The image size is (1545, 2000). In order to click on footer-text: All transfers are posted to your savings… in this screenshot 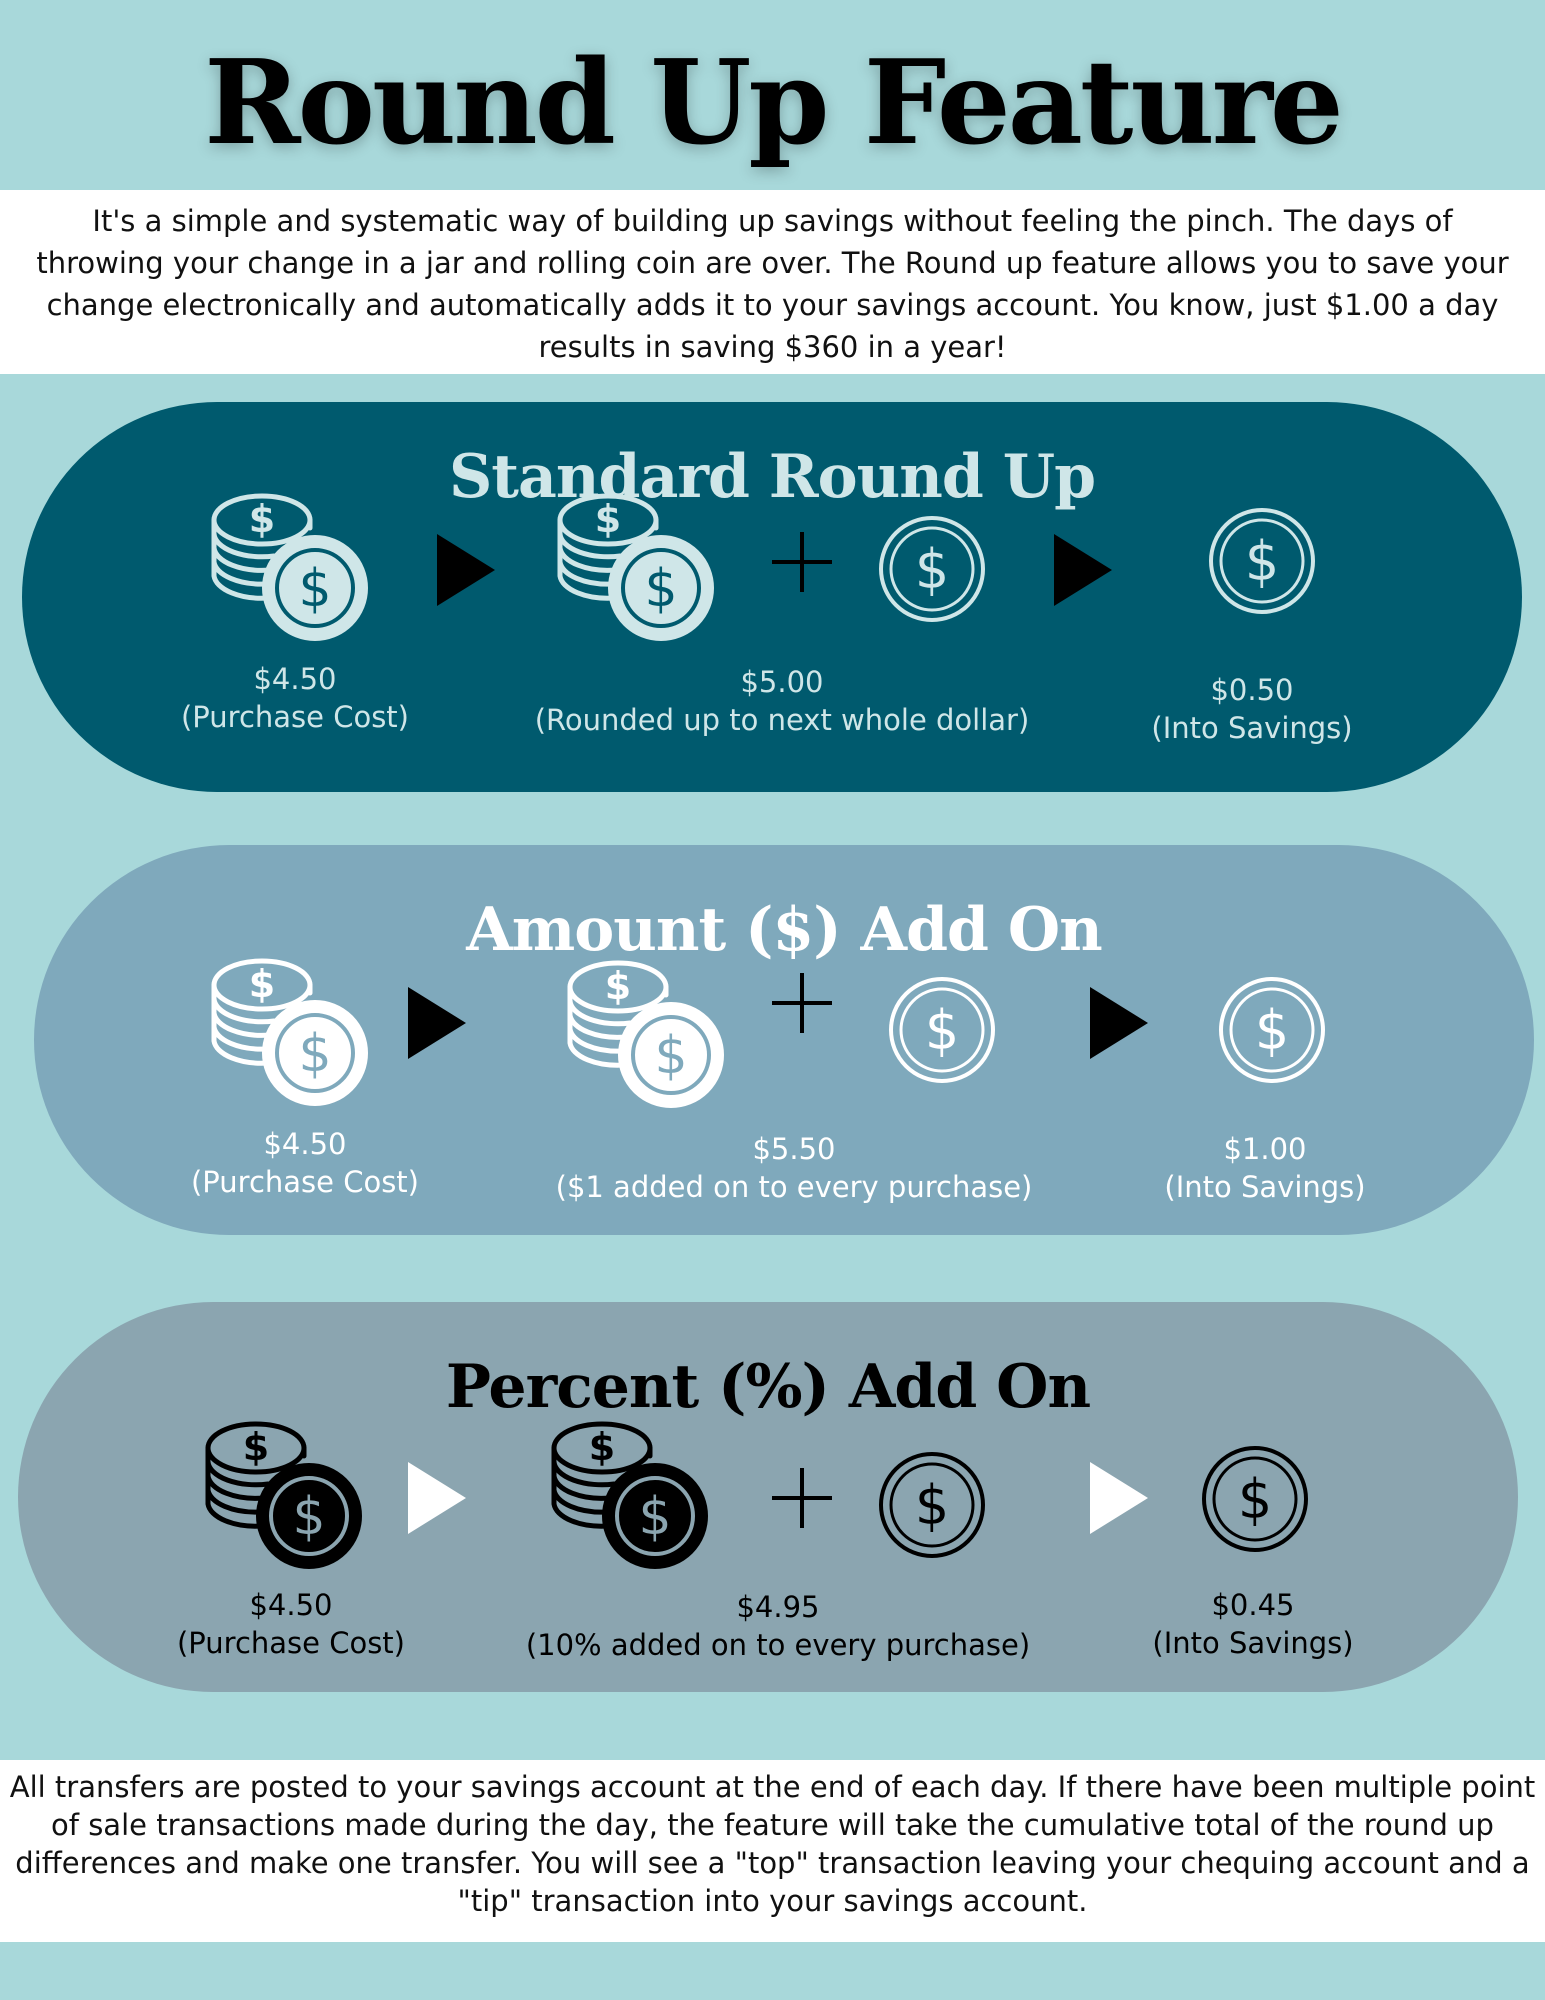, I will do `click(772, 1851)`.